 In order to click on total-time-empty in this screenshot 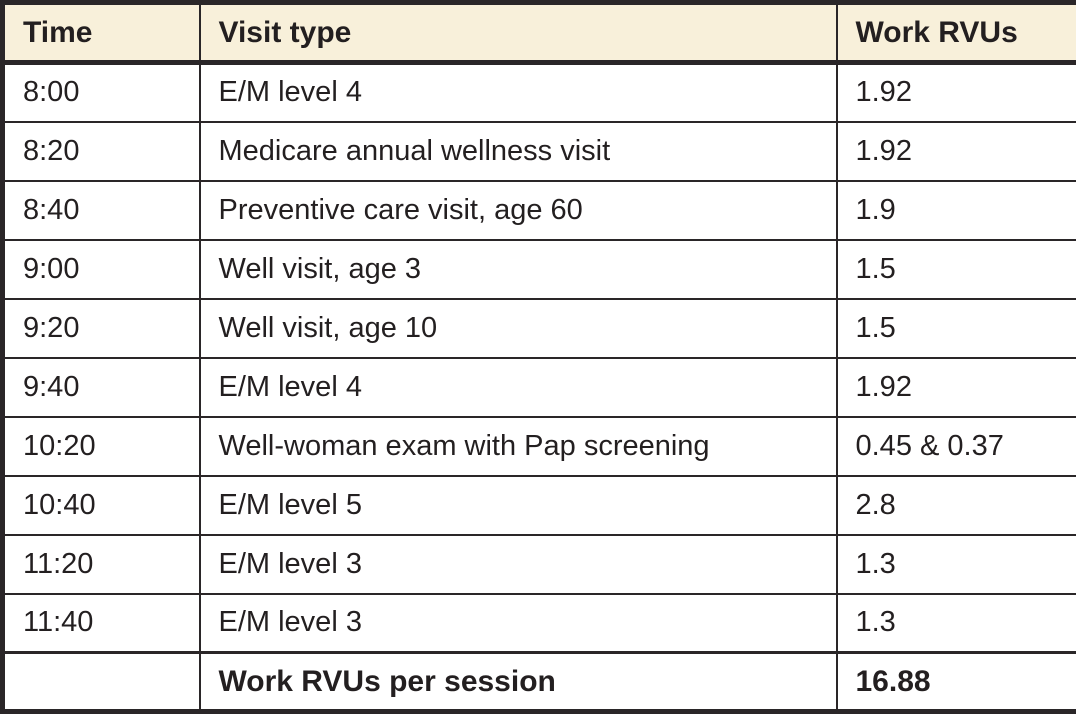, I will do `click(101, 682)`.